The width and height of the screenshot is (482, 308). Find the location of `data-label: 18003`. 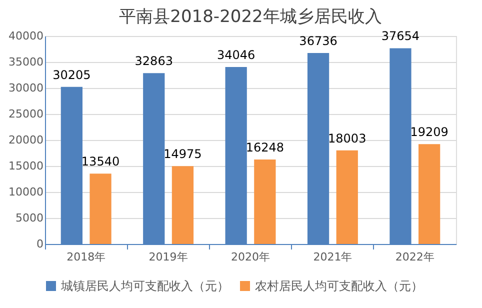

data-label: 18003 is located at coordinates (347, 138).